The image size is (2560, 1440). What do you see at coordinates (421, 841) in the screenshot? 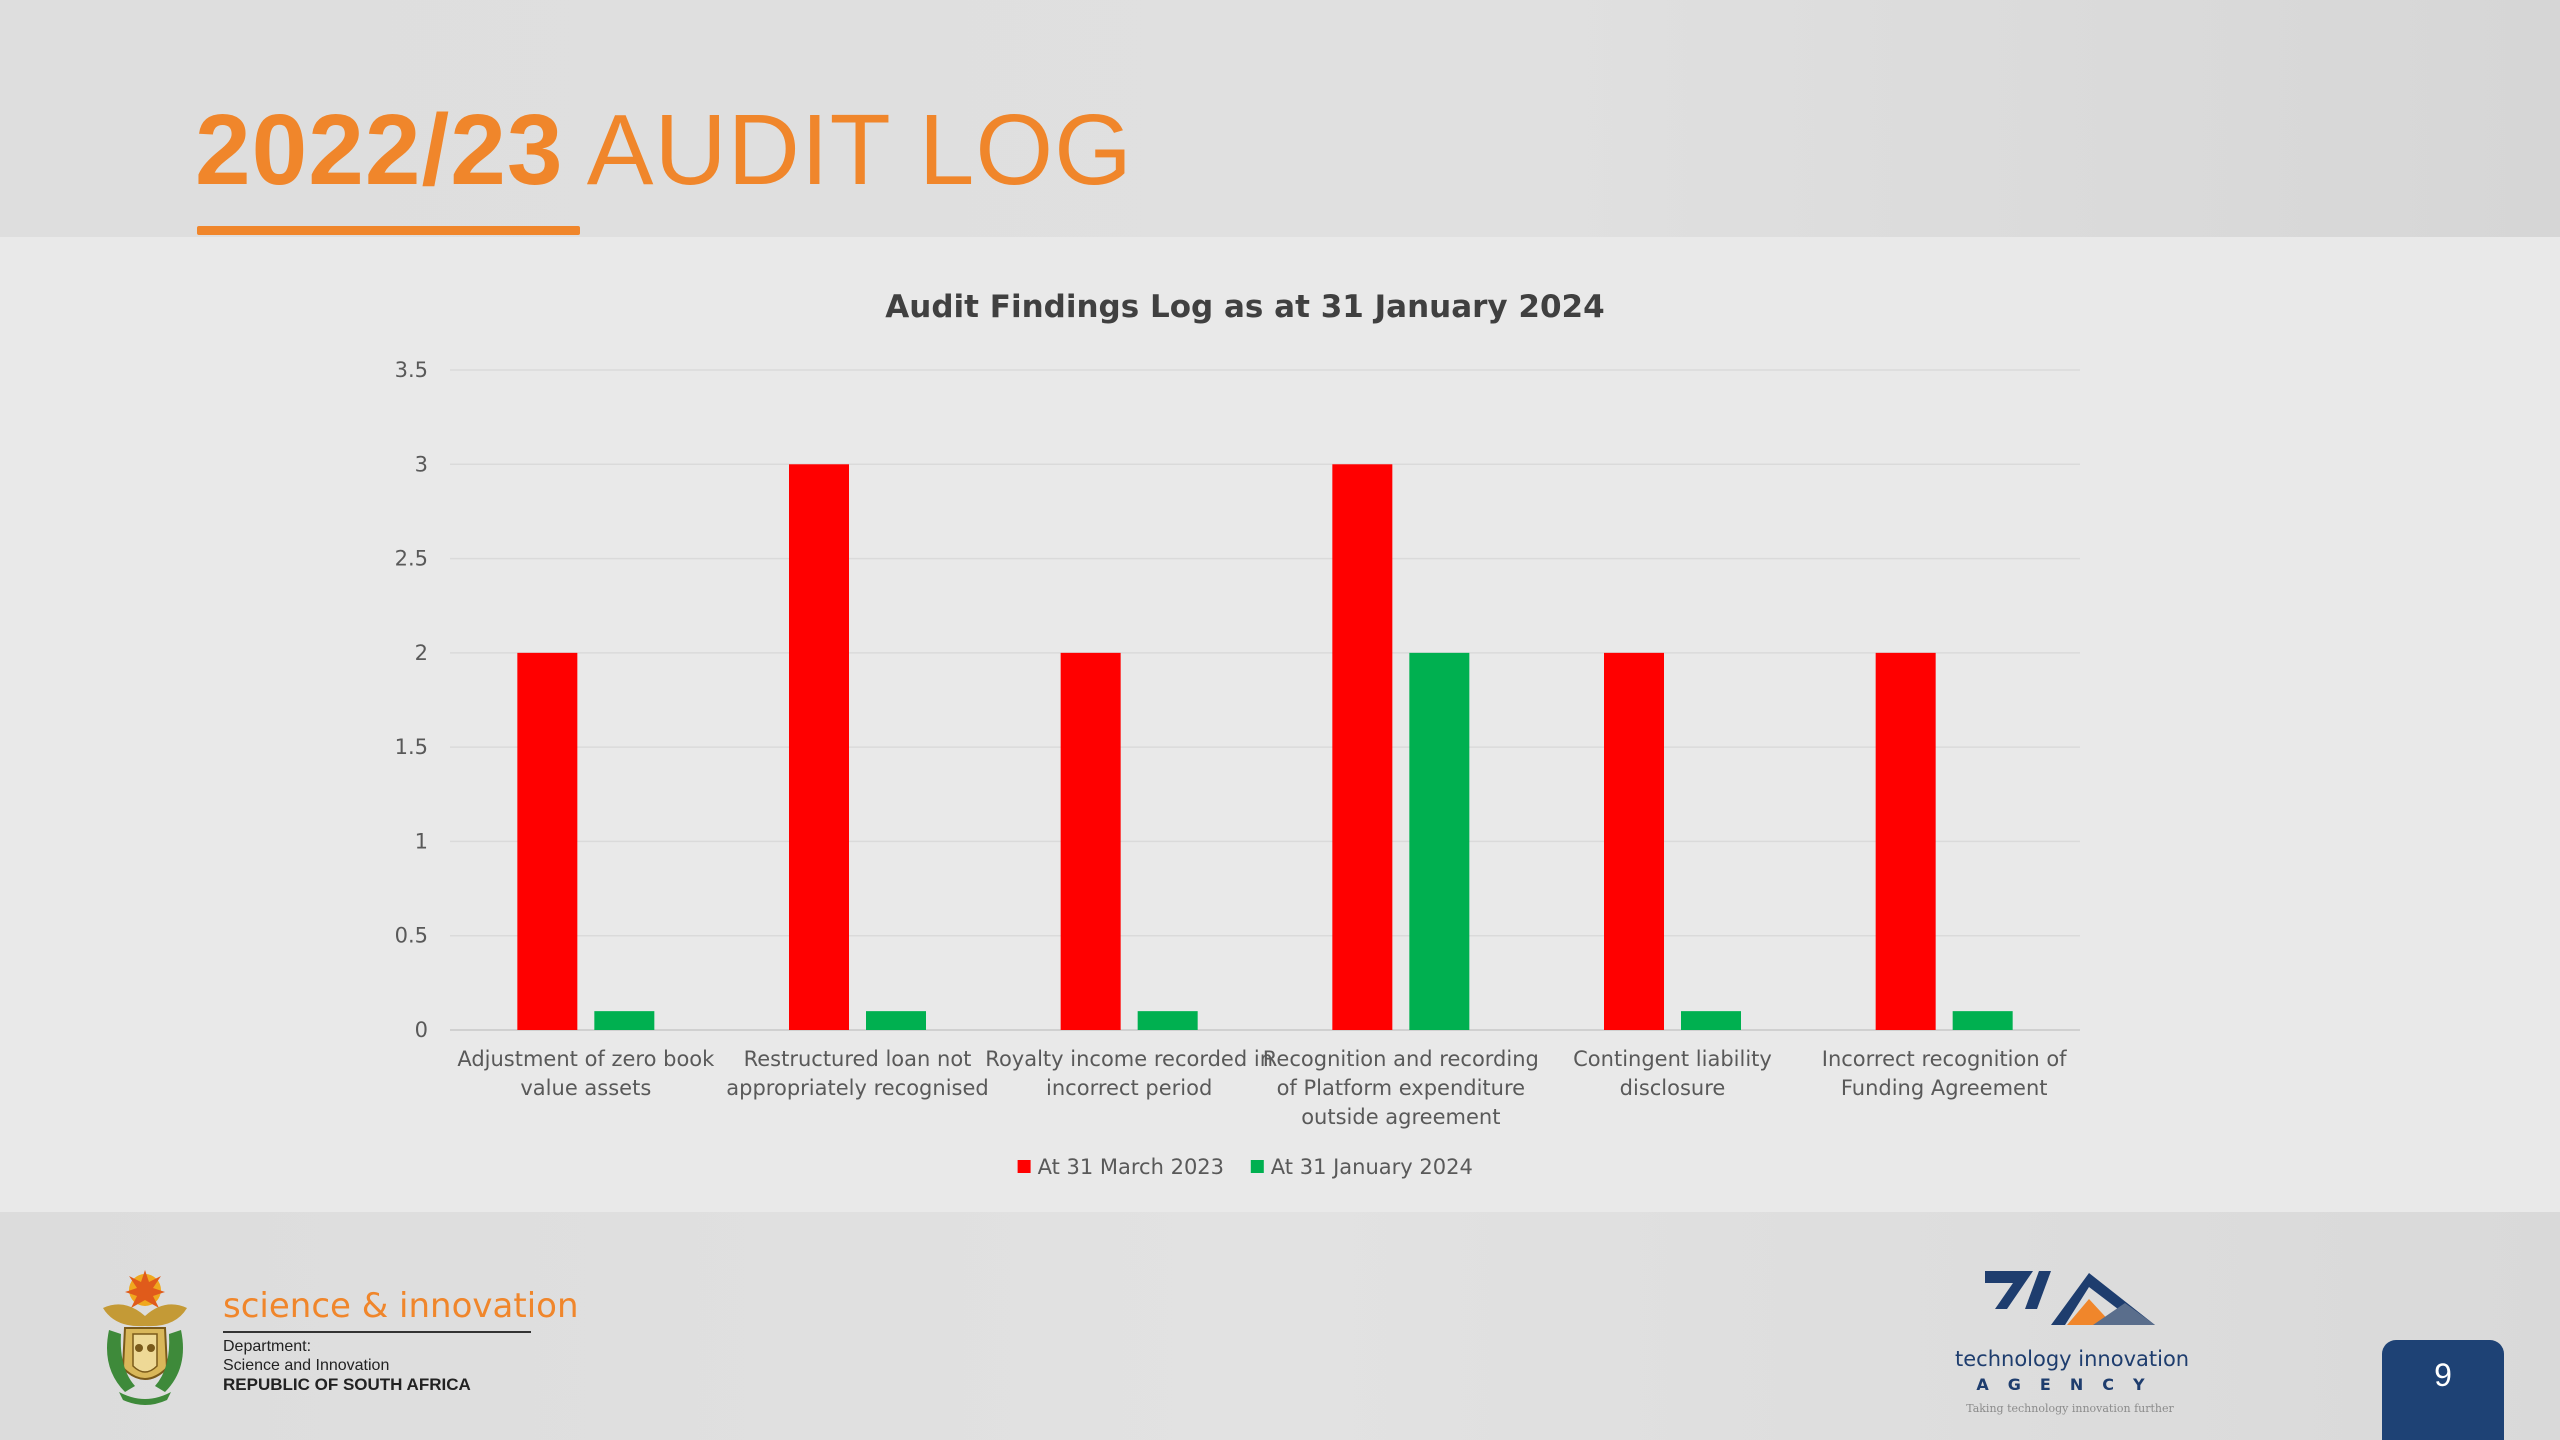
I see `y-tick-label: 1` at bounding box center [421, 841].